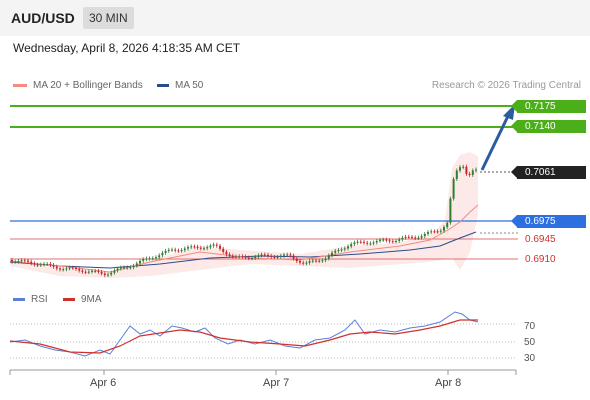 The height and width of the screenshot is (400, 590). Describe the element at coordinates (540, 239) in the screenshot. I see `support-1-label: 0.6945` at that location.